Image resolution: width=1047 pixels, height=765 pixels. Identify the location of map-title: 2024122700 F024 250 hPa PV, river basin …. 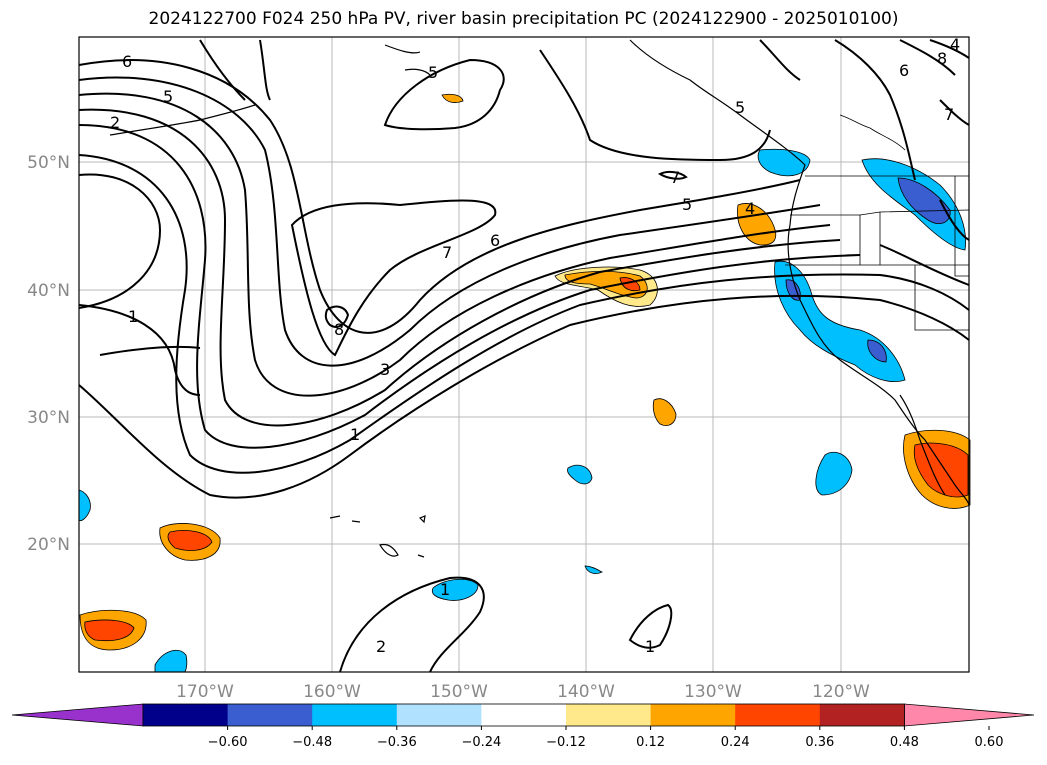
(523, 19).